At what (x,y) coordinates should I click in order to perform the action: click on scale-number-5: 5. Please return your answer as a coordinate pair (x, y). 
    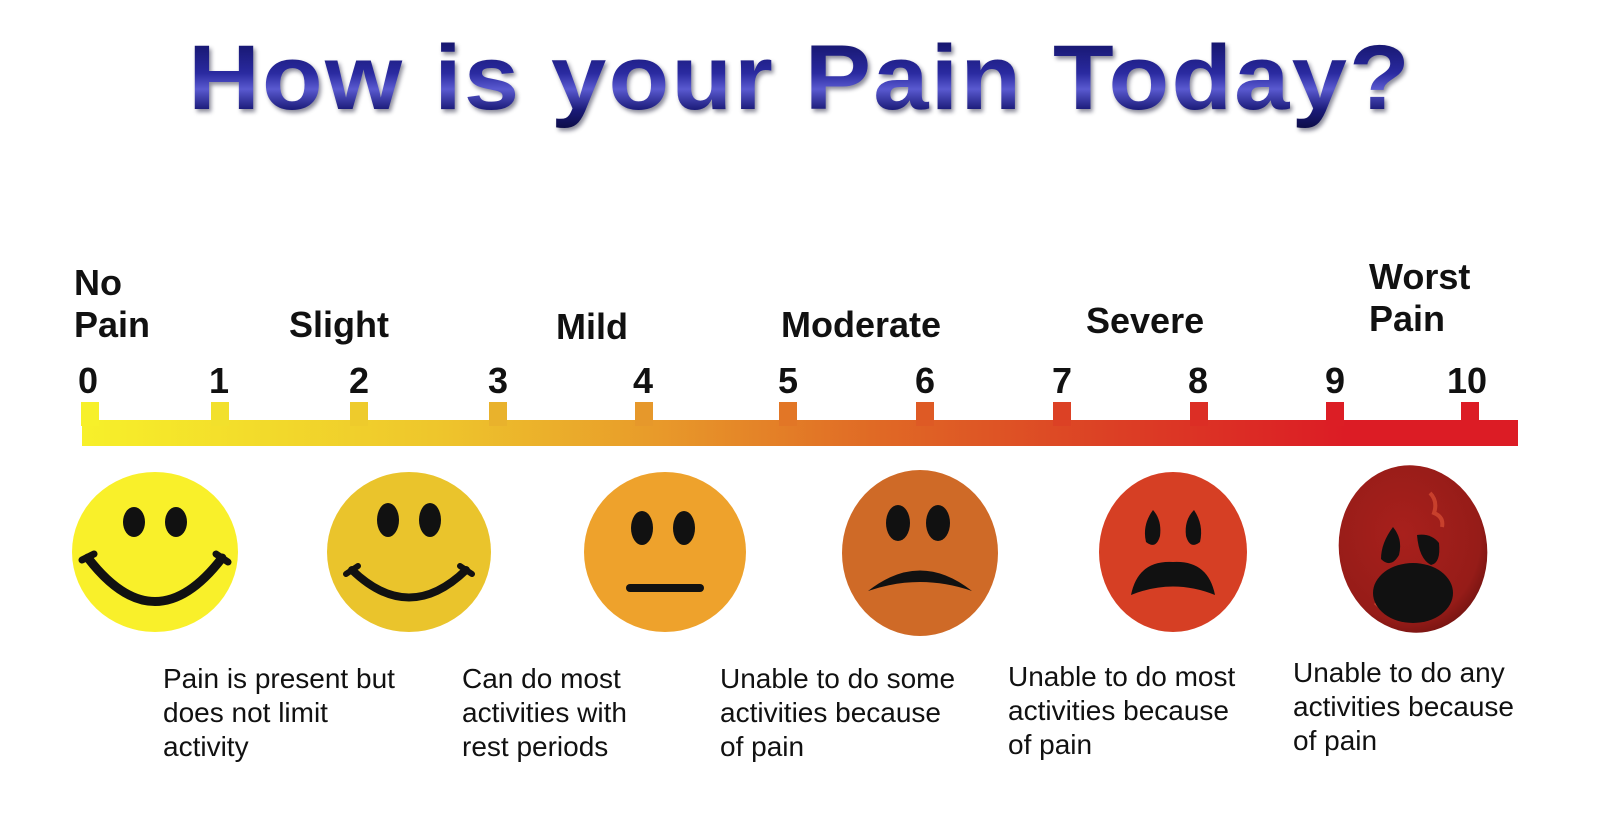
    Looking at the image, I should click on (788, 380).